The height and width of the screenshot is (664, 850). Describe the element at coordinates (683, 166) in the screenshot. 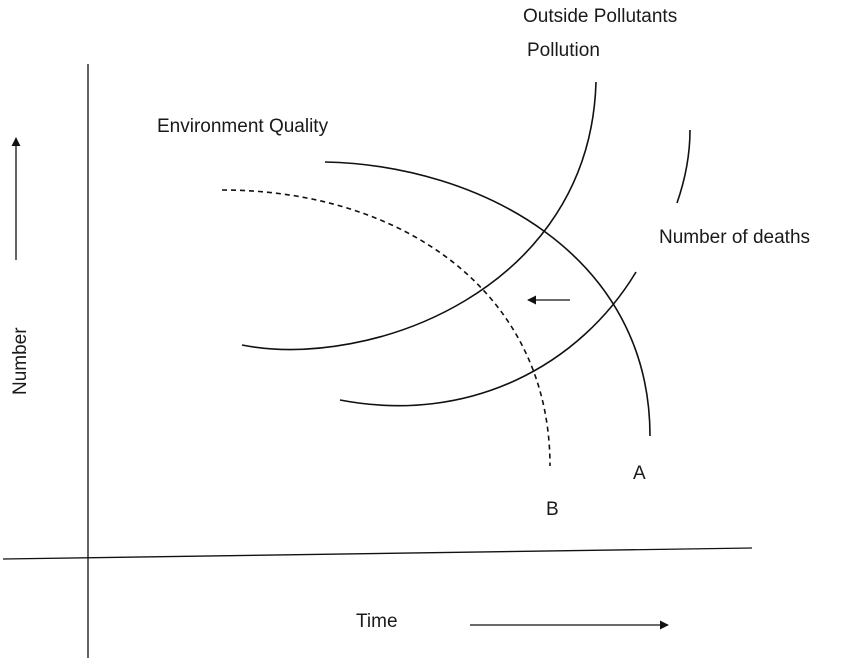

I see `deaths-curve-upper-segment` at that location.